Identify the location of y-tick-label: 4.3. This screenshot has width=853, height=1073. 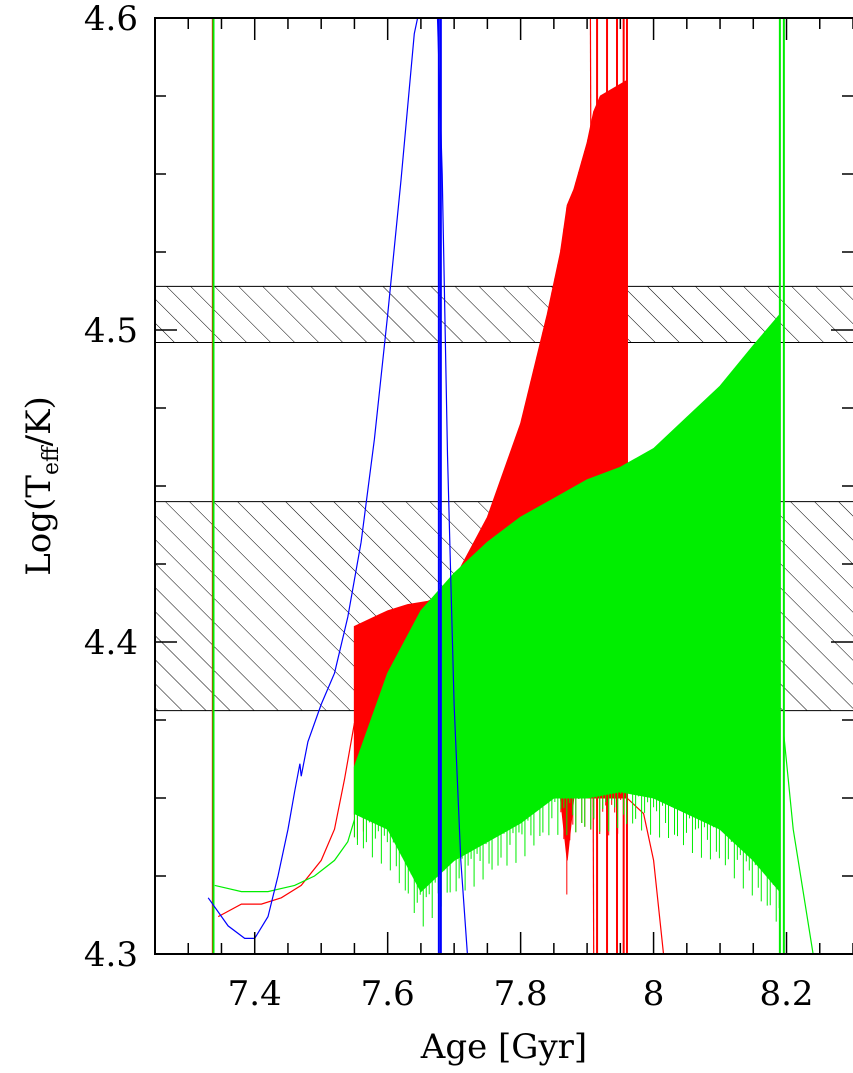
(111, 955).